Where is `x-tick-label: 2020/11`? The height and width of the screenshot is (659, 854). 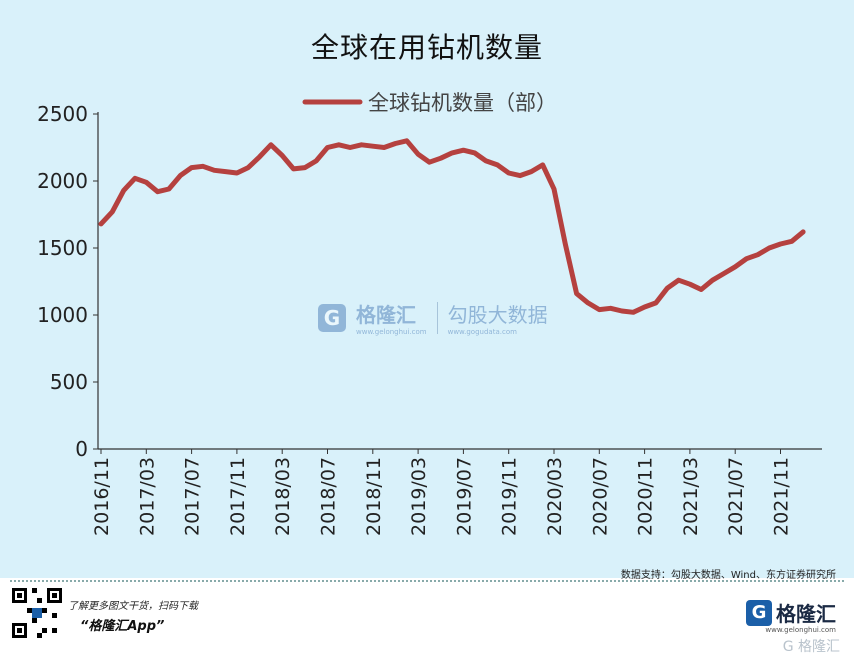
x-tick-label: 2020/11 is located at coordinates (646, 496).